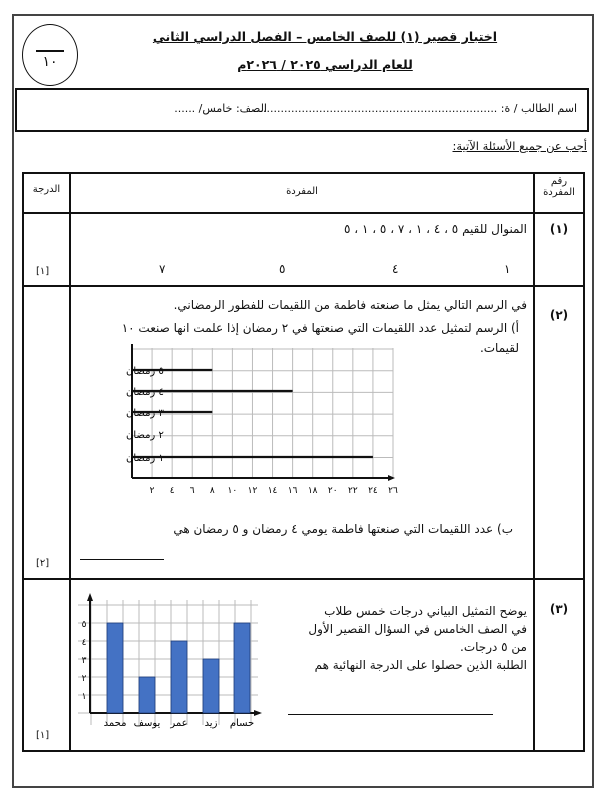 Image resolution: width=605 pixels, height=800 pixels. I want to click on category-label: زيد, so click(211, 723).